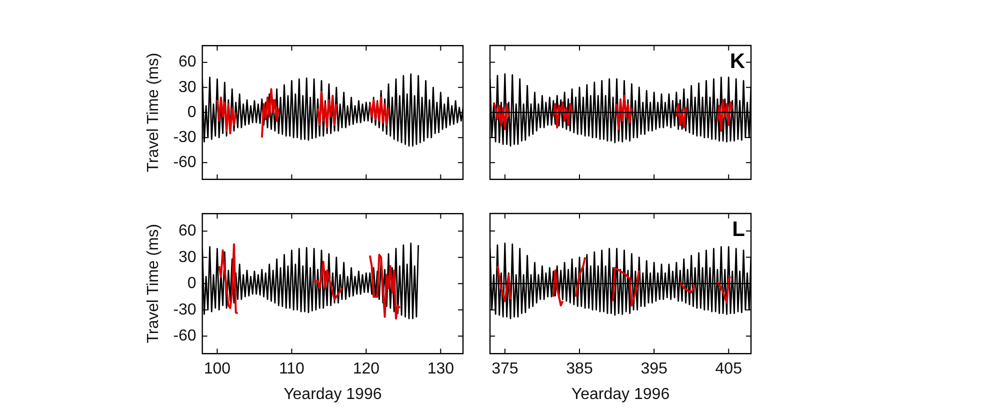 The height and width of the screenshot is (410, 982). I want to click on x-tick-label: 130, so click(440, 369).